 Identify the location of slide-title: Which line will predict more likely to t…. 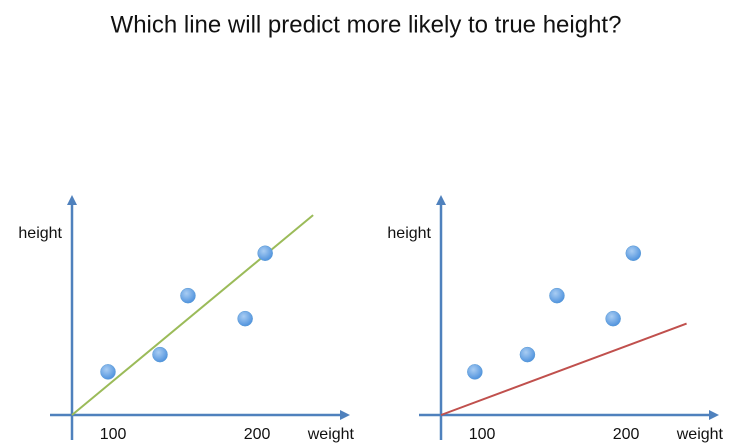
(366, 24).